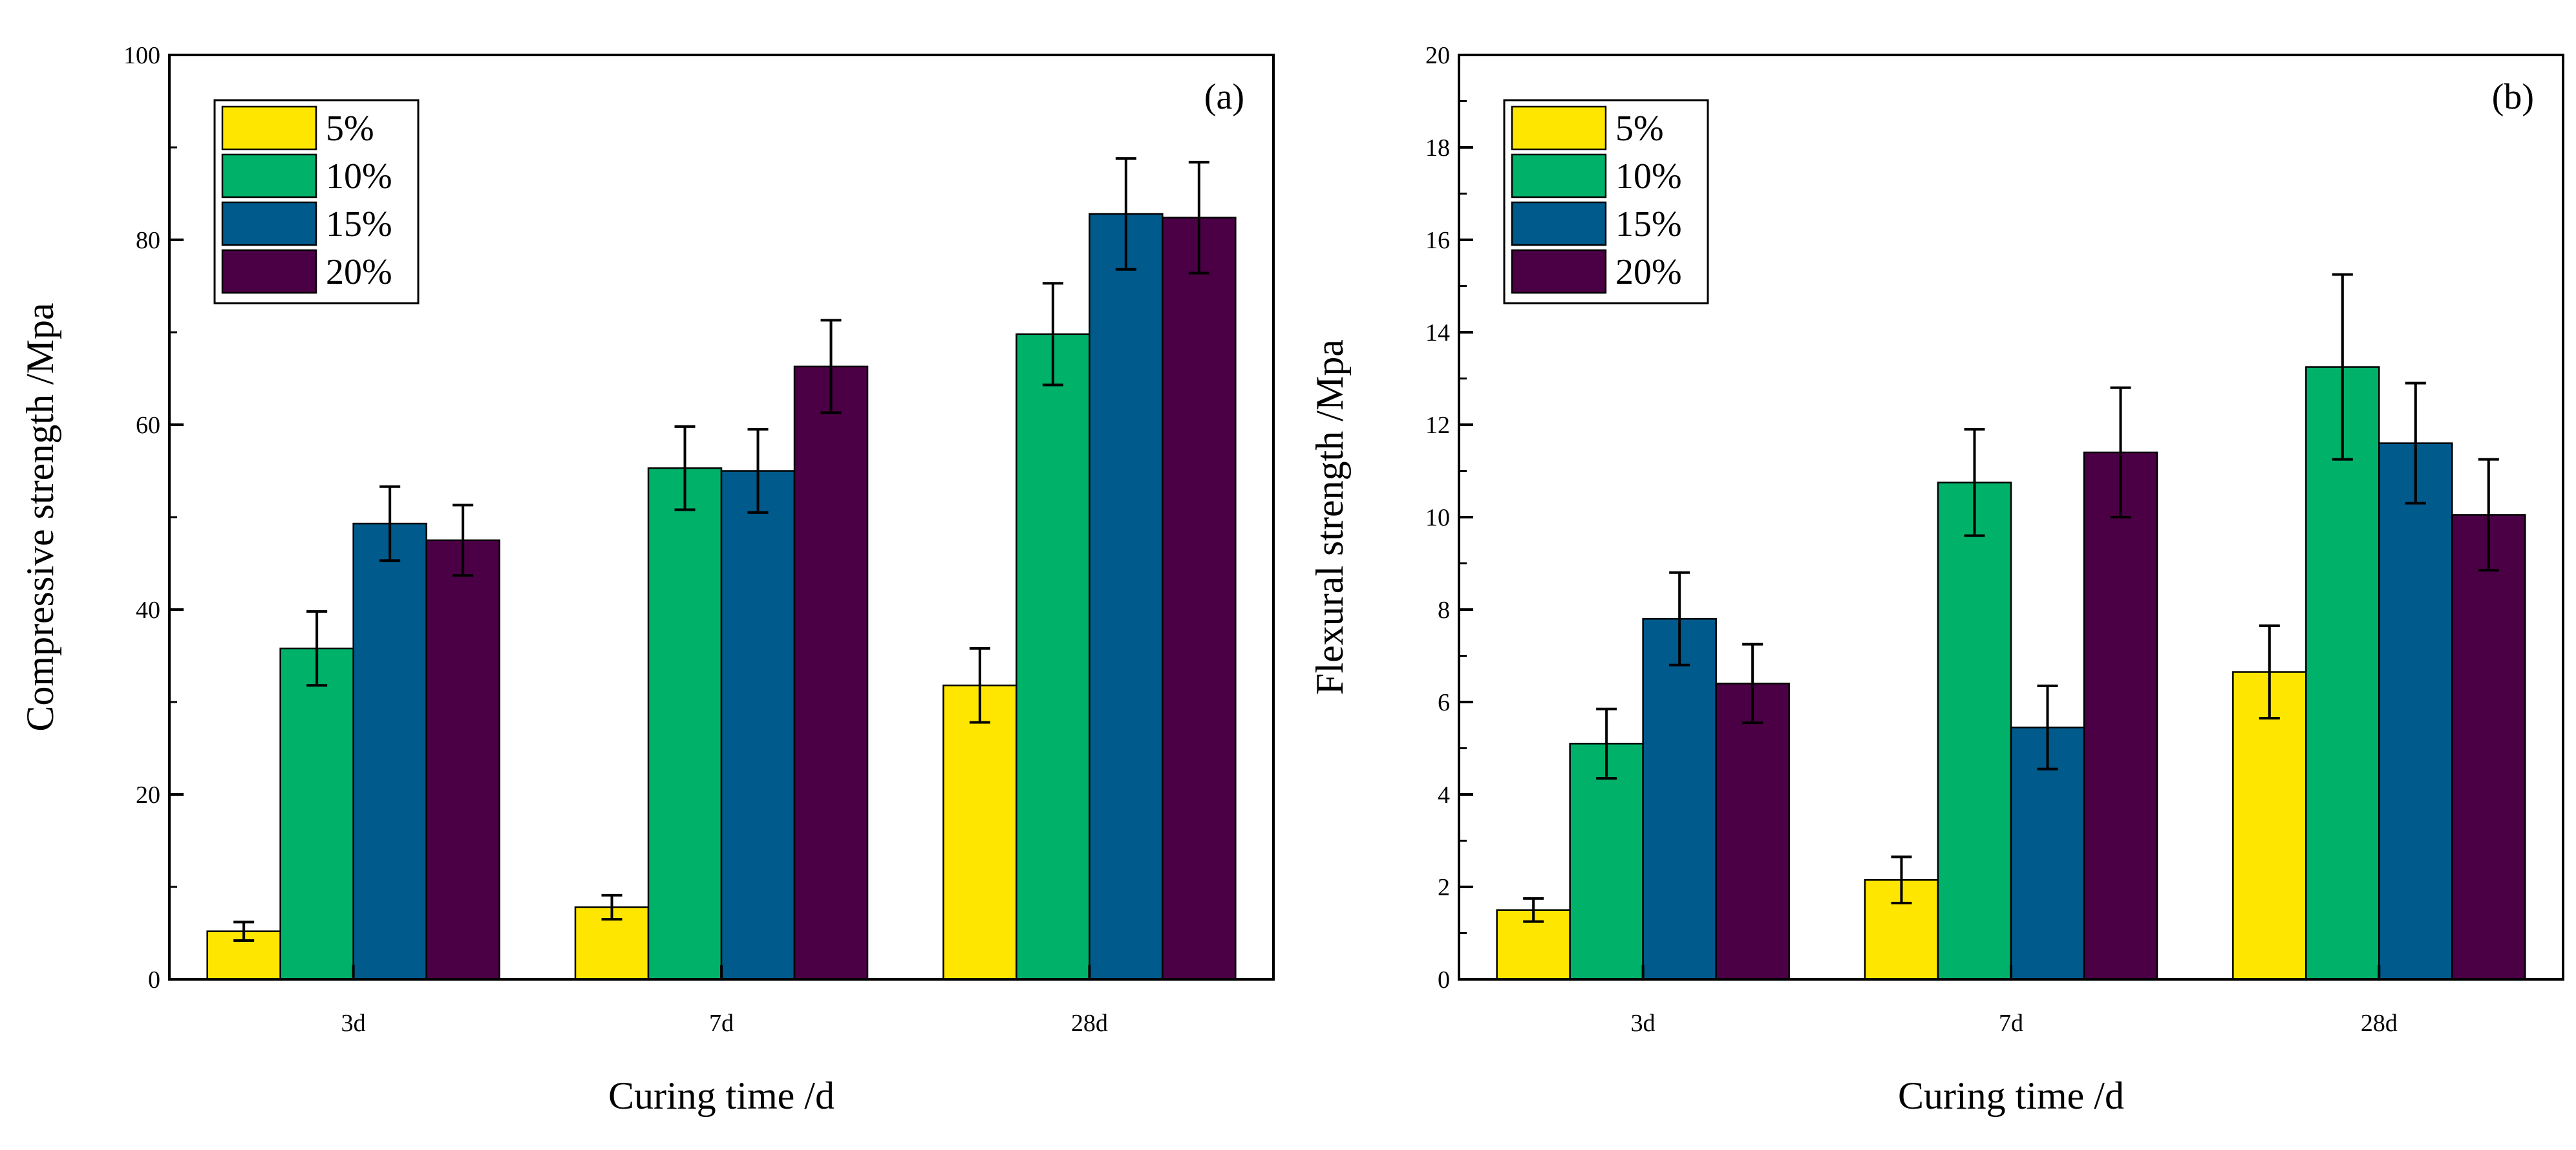 This screenshot has height=1150, width=2576. I want to click on y-tick-label: 8, so click(1444, 610).